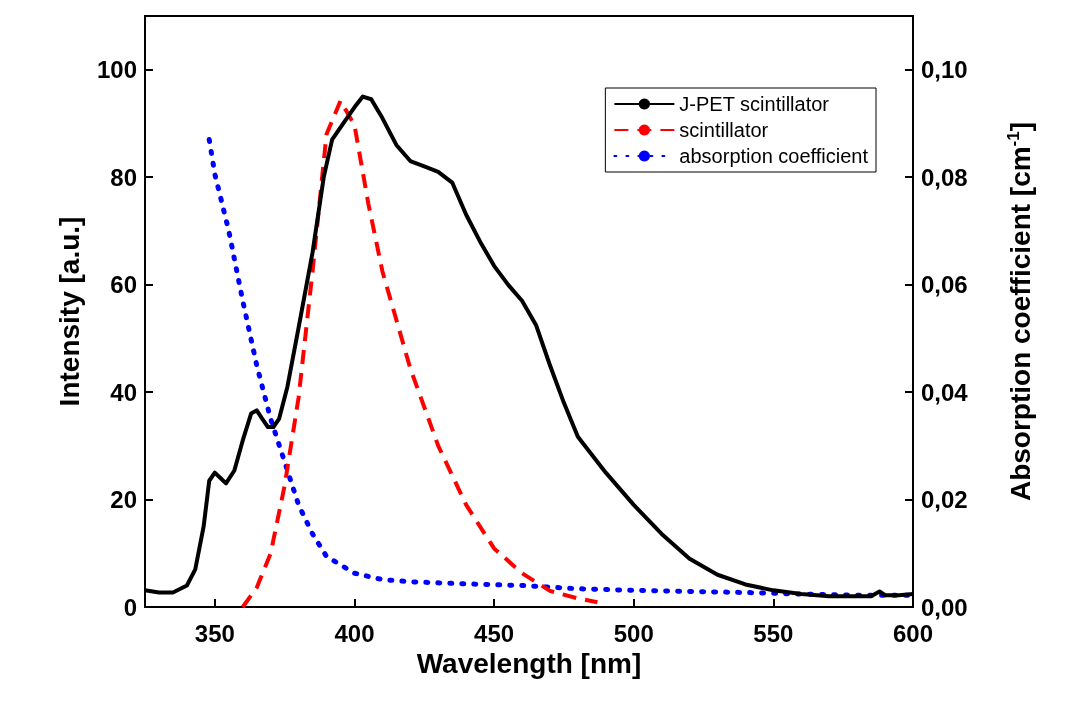 Image resolution: width=1072 pixels, height=722 pixels. I want to click on y-tick-label: 20, so click(123, 500).